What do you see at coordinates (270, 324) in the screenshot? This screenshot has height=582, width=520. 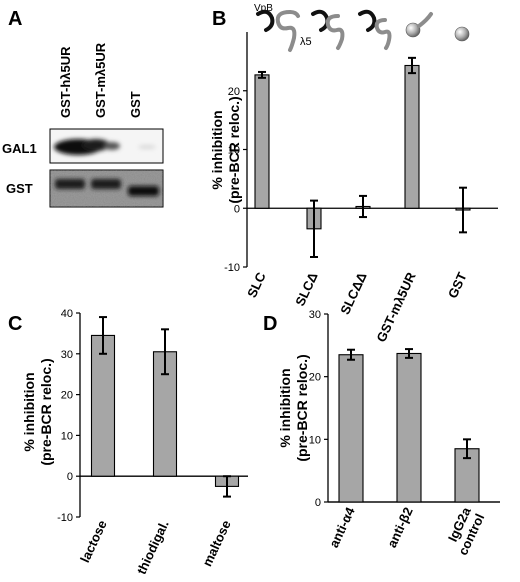 I see `panel-label-d: D` at bounding box center [270, 324].